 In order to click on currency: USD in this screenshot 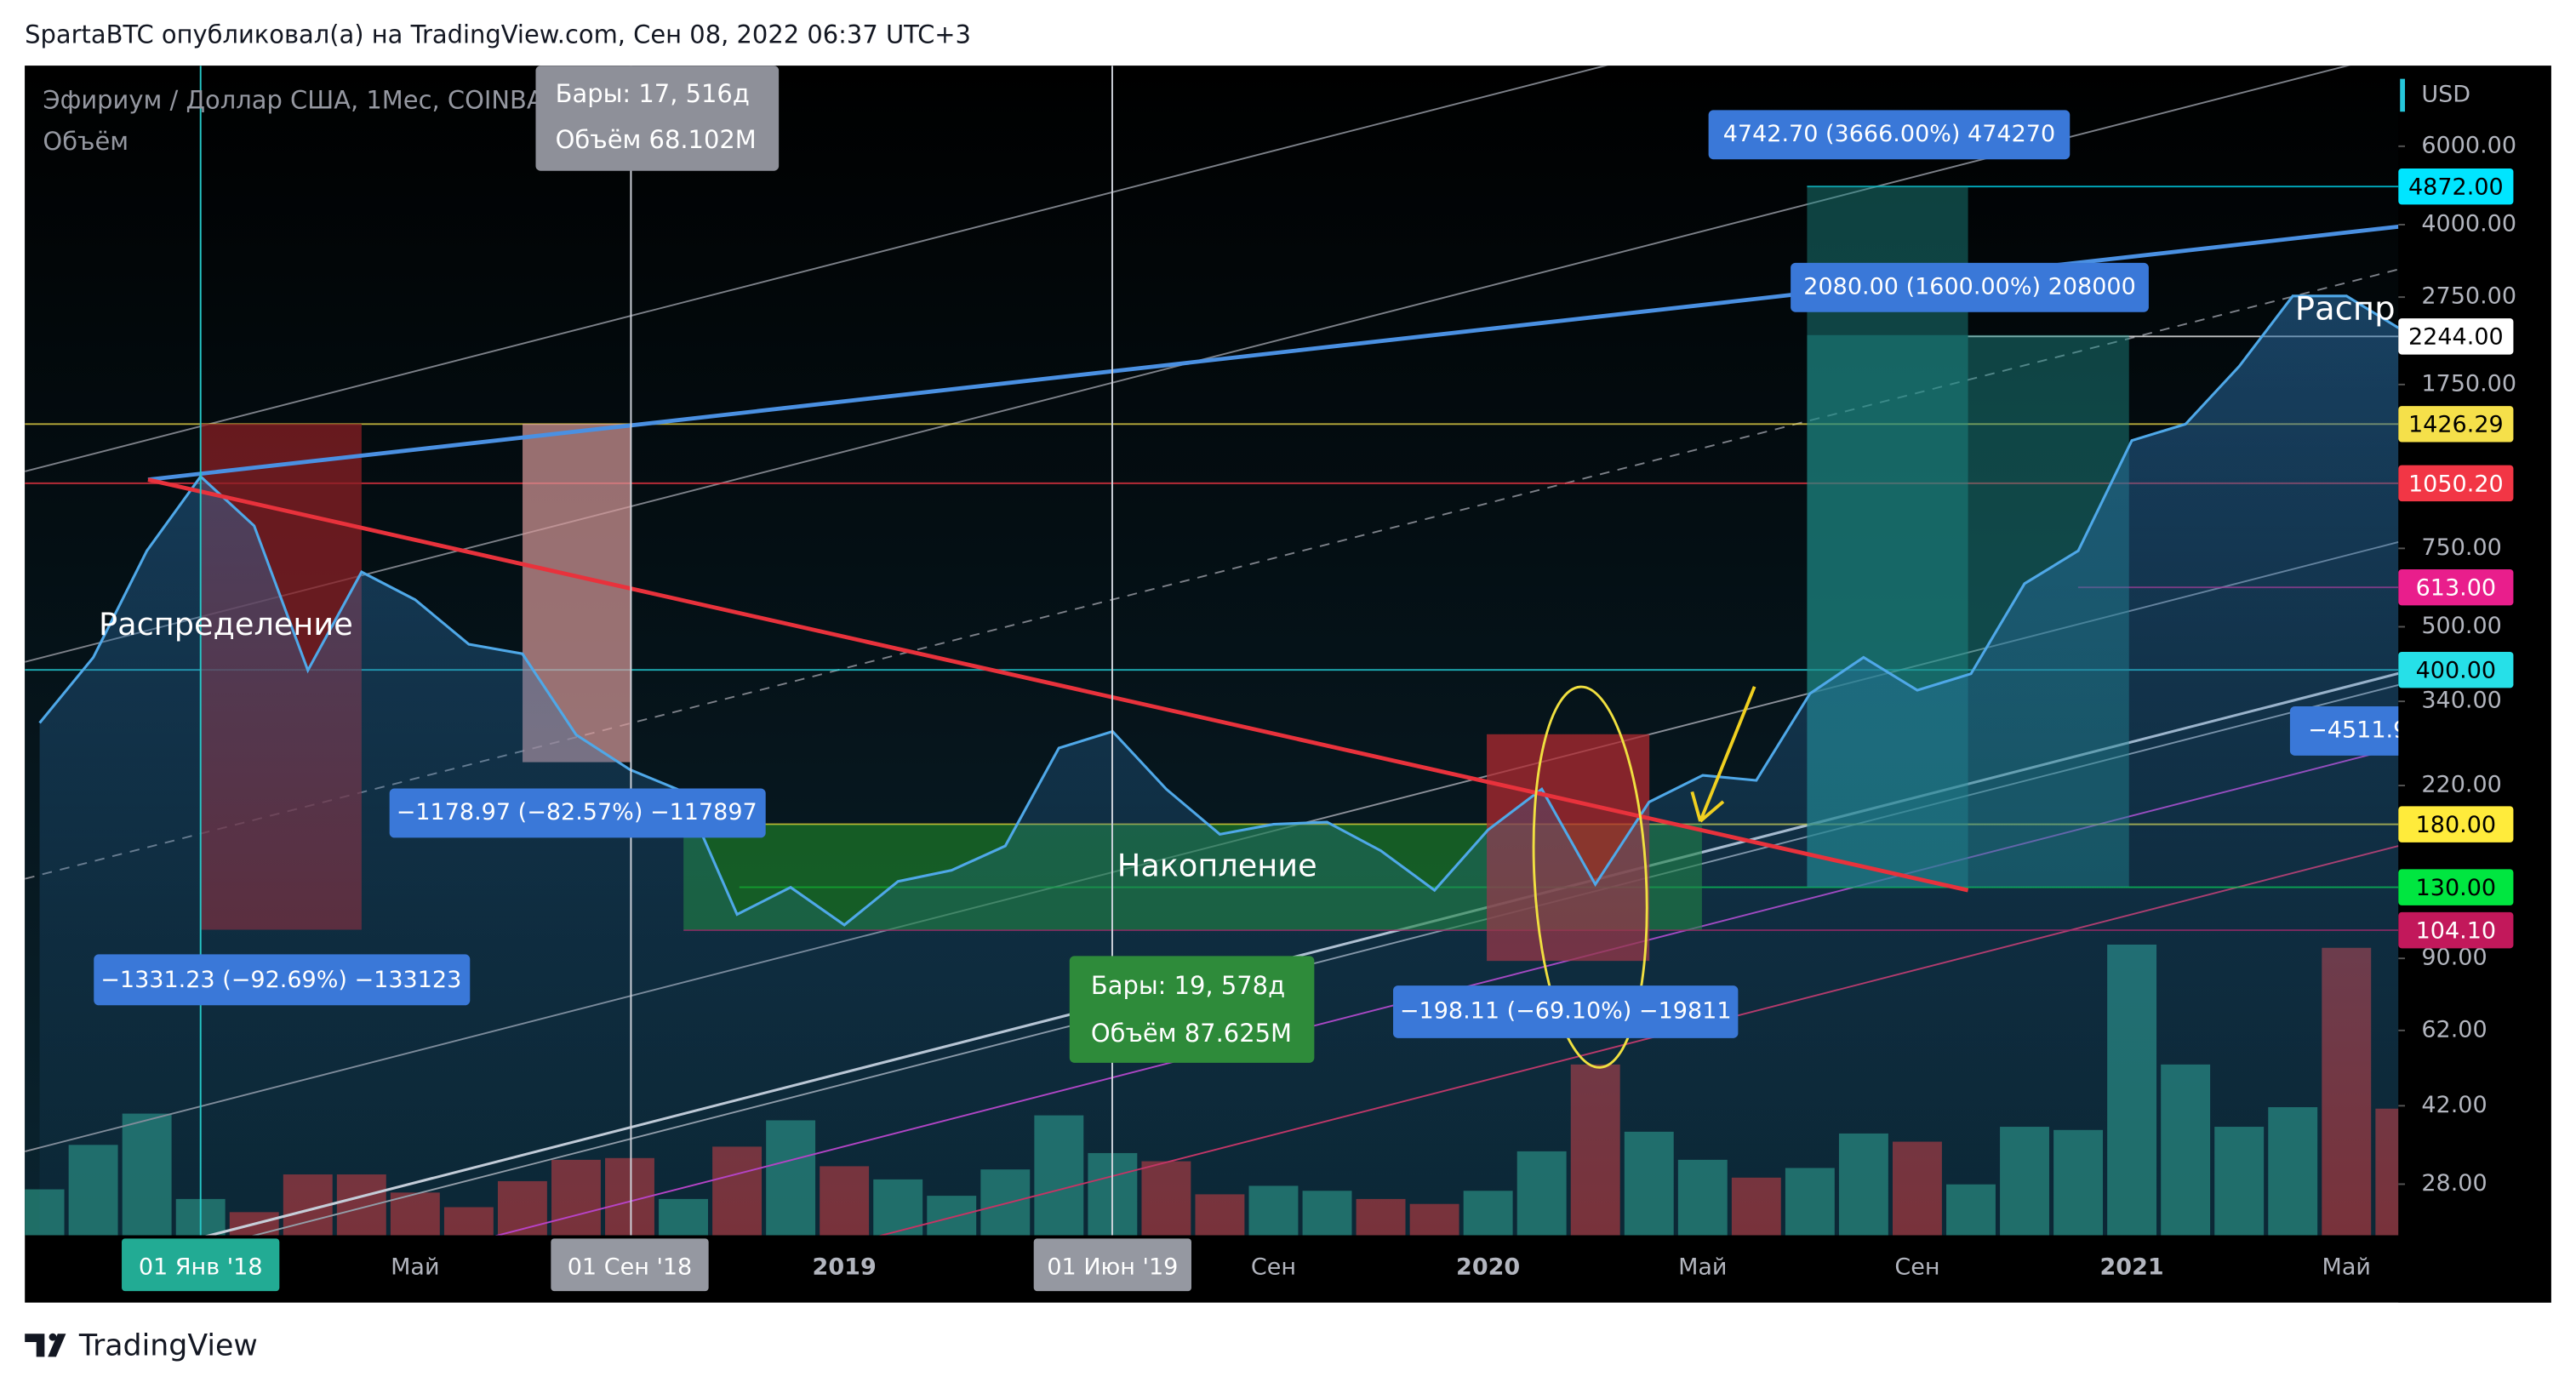, I will do `click(2445, 94)`.